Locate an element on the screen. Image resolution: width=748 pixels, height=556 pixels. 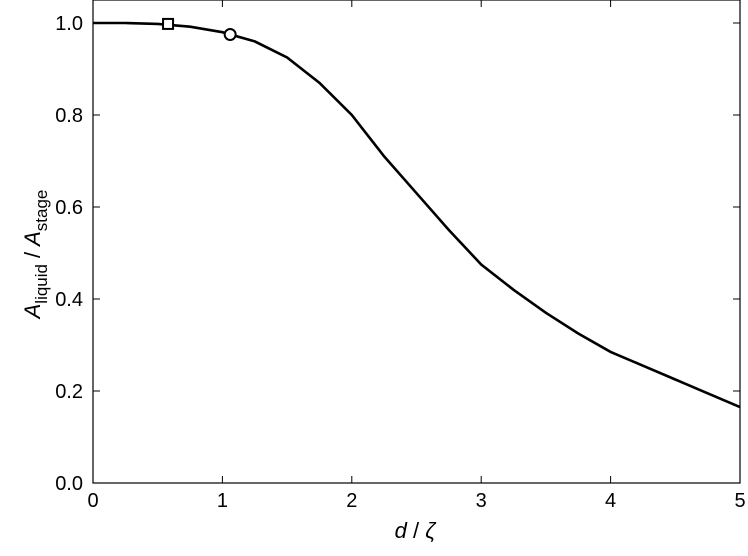
x-tick-label: 0 is located at coordinates (92, 501).